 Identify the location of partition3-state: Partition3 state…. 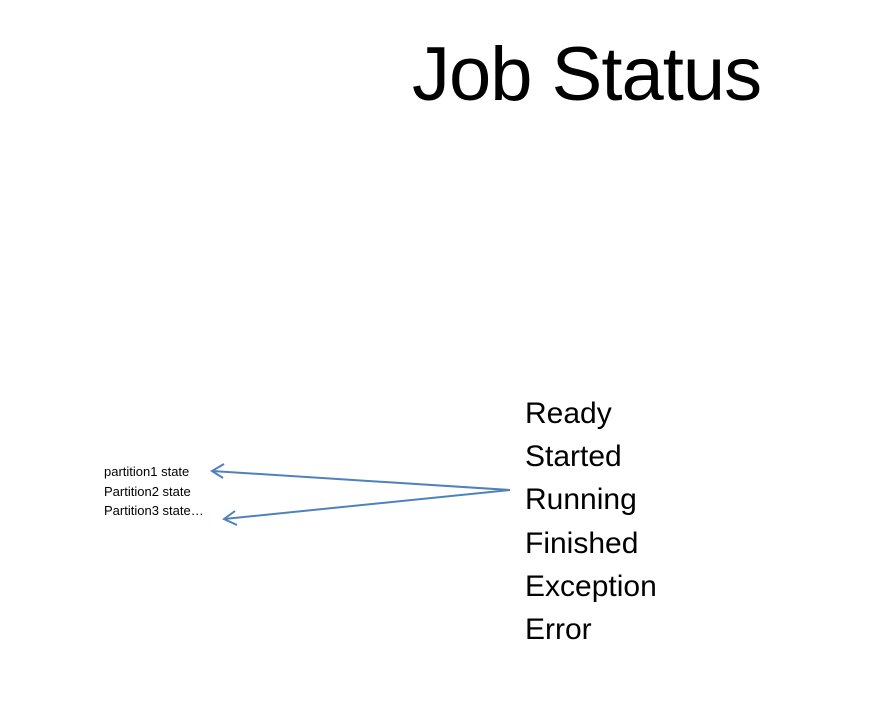
(154, 510).